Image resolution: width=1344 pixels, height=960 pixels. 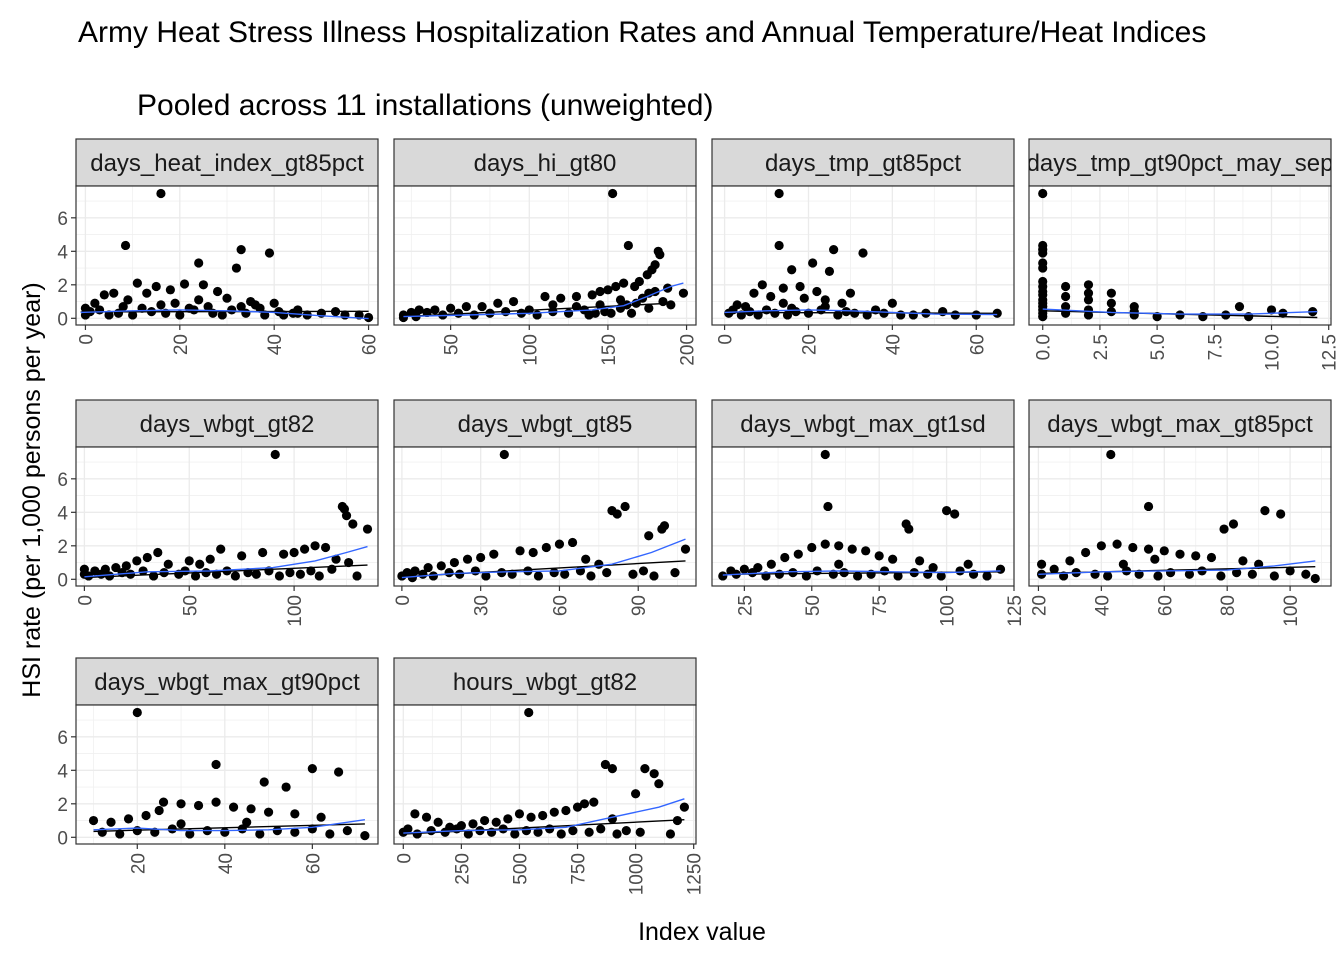 I want to click on panel-border, so click(x=227, y=516).